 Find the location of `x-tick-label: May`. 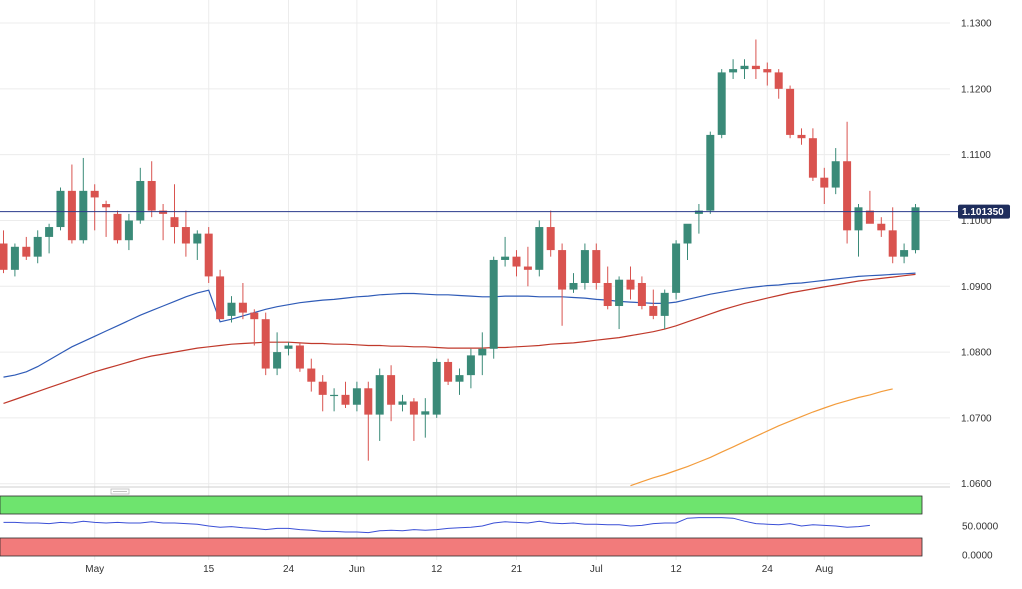

x-tick-label: May is located at coordinates (94, 569).